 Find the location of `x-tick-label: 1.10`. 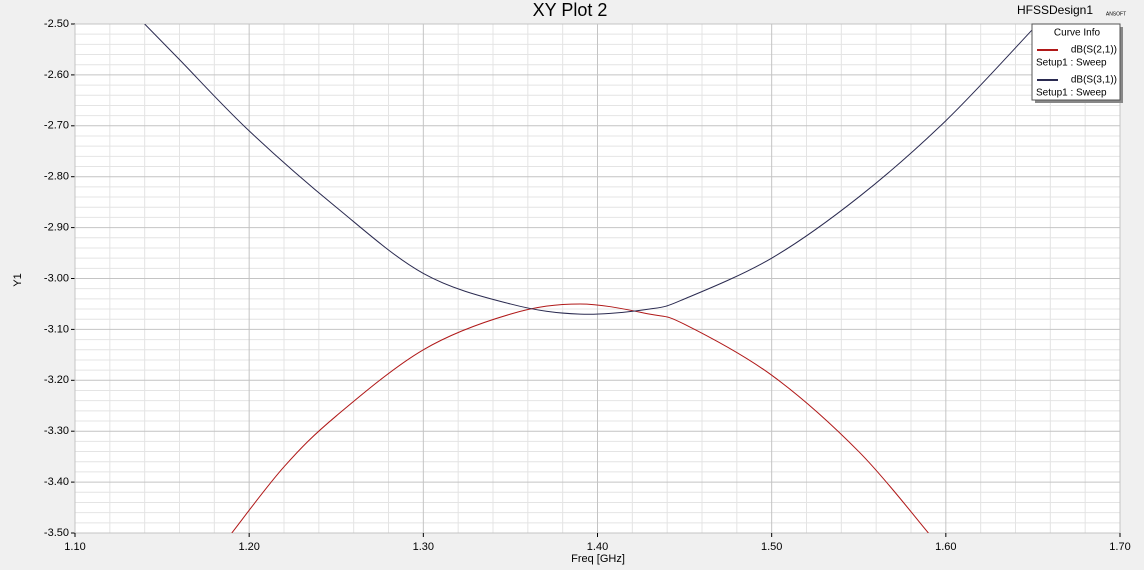

x-tick-label: 1.10 is located at coordinates (74, 547).